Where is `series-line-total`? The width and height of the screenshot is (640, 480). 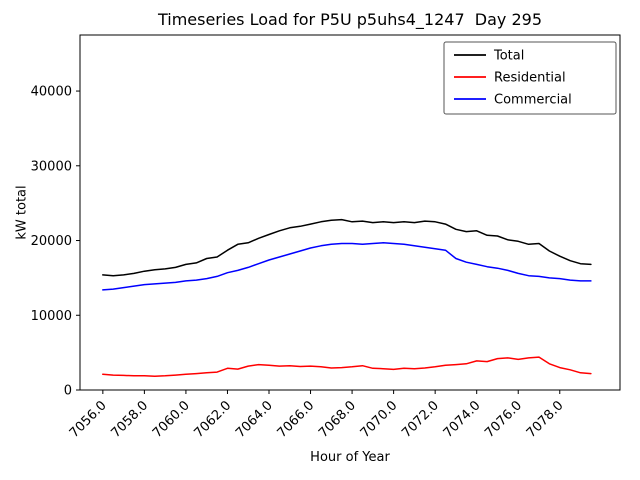 series-line-total is located at coordinates (347, 247).